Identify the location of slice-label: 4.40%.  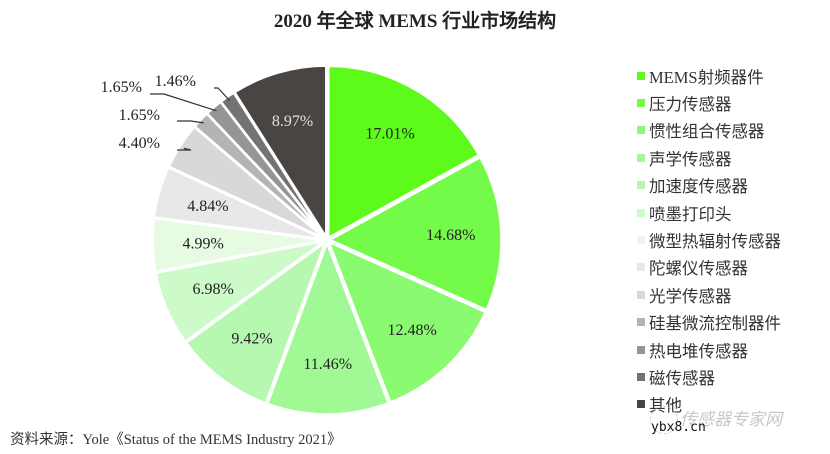
(139, 143).